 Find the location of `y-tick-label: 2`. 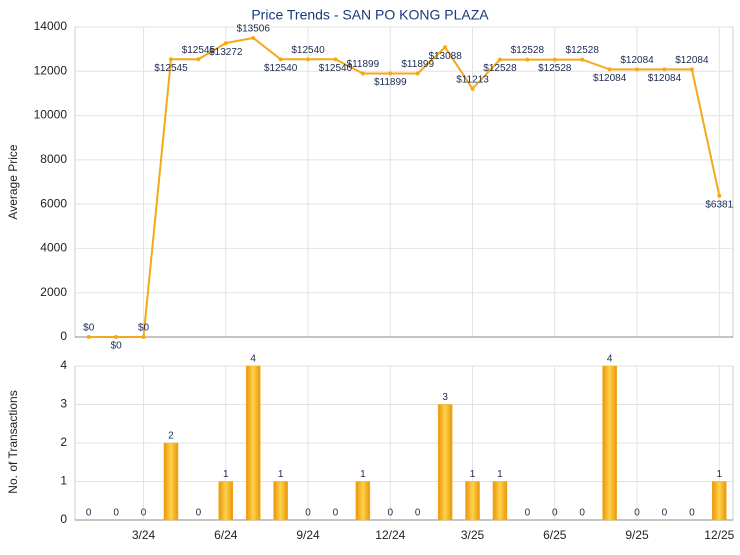

y-tick-label: 2 is located at coordinates (63, 442).